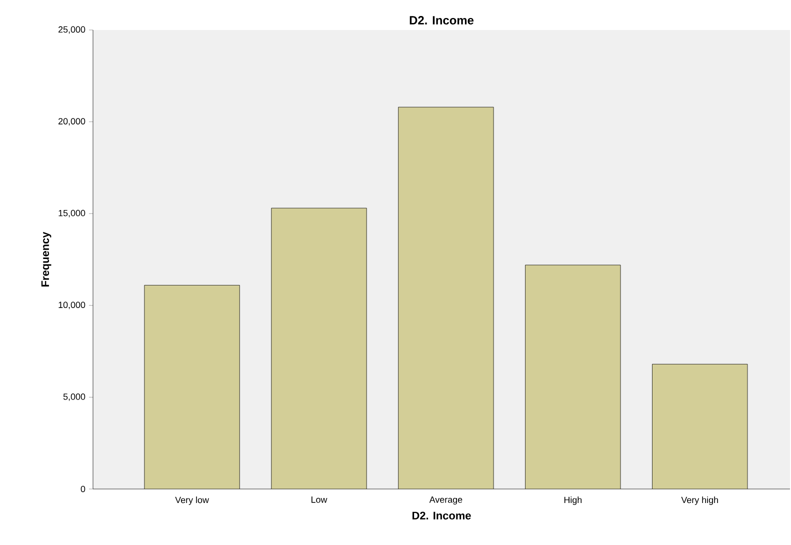 This screenshot has width=791, height=545. What do you see at coordinates (72, 214) in the screenshot?
I see `y-tick-label: 15,000` at bounding box center [72, 214].